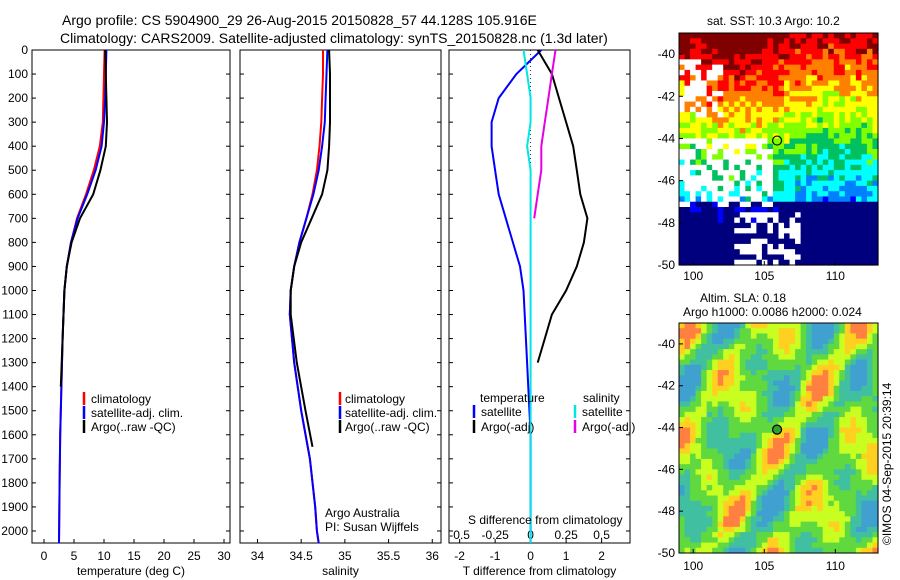 The height and width of the screenshot is (580, 900). I want to click on x2-tick-label: 0.5, so click(601, 535).